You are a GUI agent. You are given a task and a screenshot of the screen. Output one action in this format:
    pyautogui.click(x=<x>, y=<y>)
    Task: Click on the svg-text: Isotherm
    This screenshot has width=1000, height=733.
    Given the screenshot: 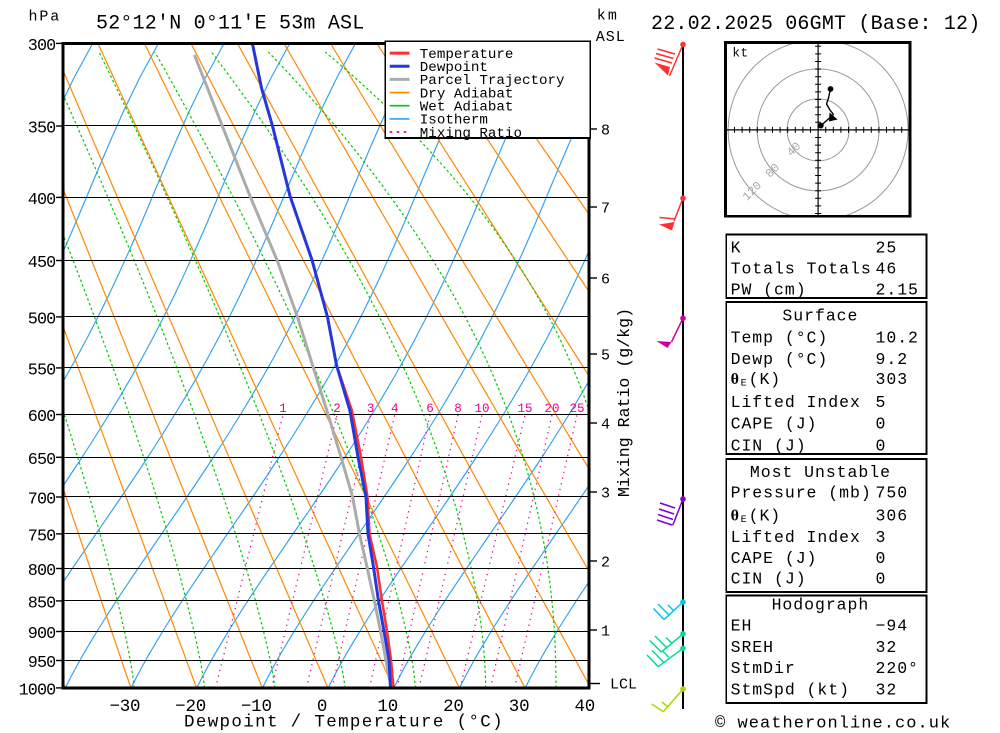 What is the action you would take?
    pyautogui.click(x=454, y=121)
    